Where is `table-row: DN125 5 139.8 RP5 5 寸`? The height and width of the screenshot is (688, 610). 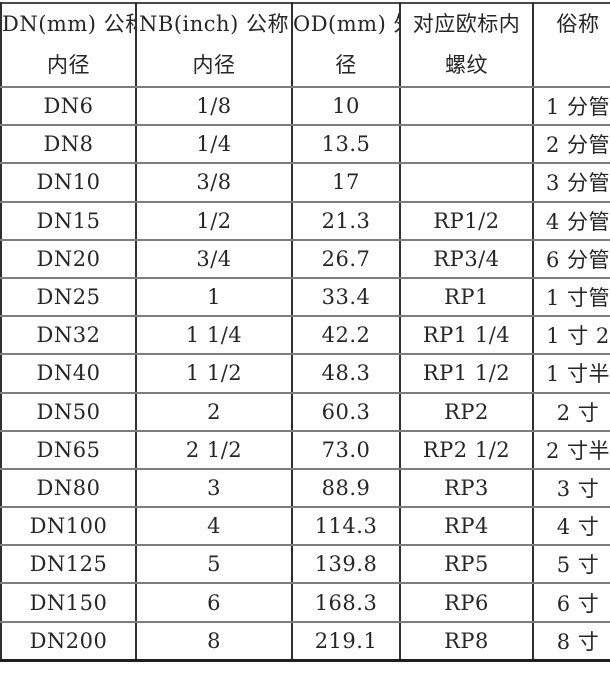 table-row: DN125 5 139.8 RP5 5 寸 is located at coordinates (305, 564).